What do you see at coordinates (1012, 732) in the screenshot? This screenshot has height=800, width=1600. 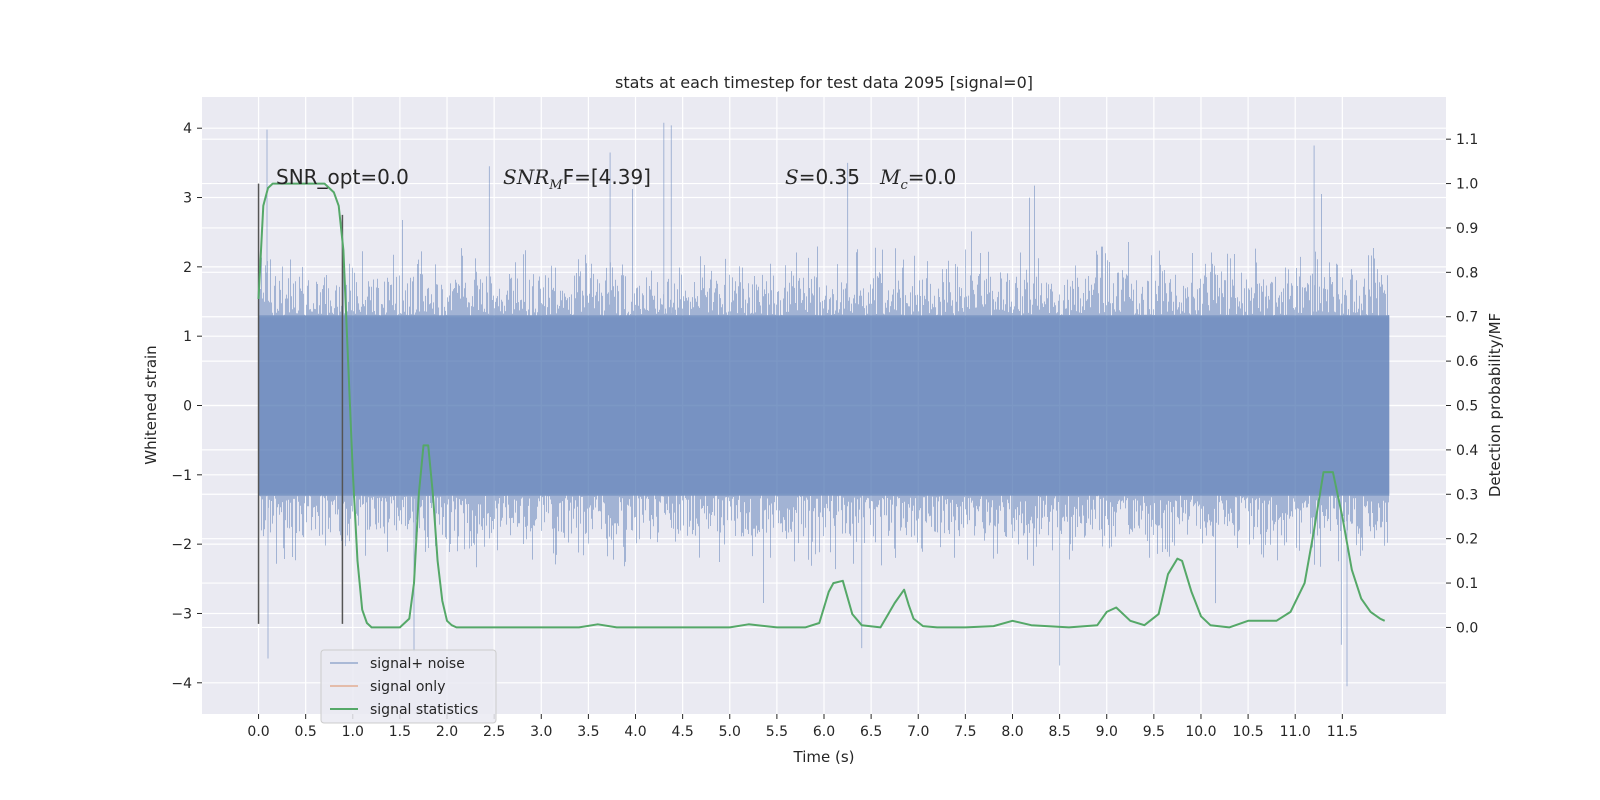 I see `x-tick-label: 8.0` at bounding box center [1012, 732].